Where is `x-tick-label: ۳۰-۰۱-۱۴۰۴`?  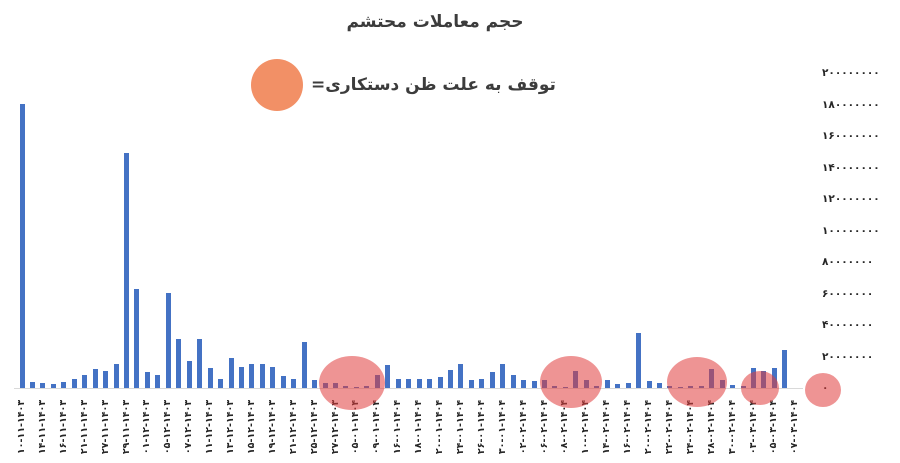
x-tick-label: ۳۰-۰۱-۱۴۰۴ is located at coordinates (502, 427).